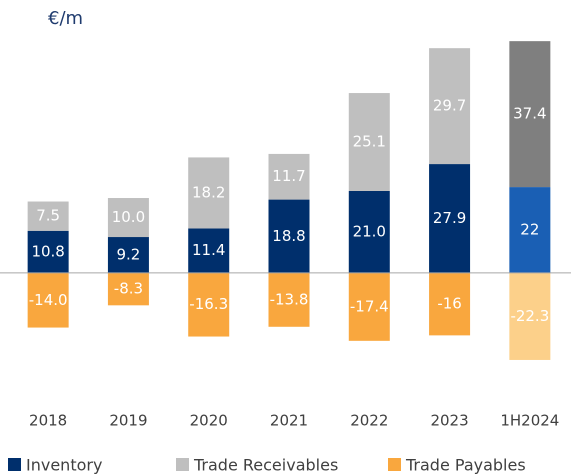 The width and height of the screenshot is (571, 476). Describe the element at coordinates (529, 421) in the screenshot. I see `x-tick-label: 1H2024` at that location.